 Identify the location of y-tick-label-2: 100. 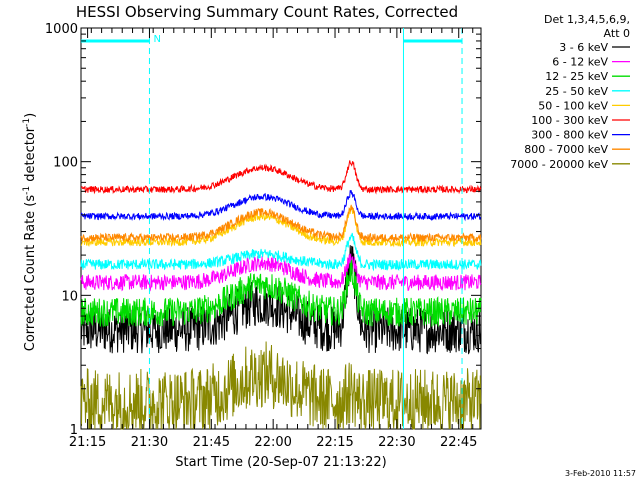
(65, 163).